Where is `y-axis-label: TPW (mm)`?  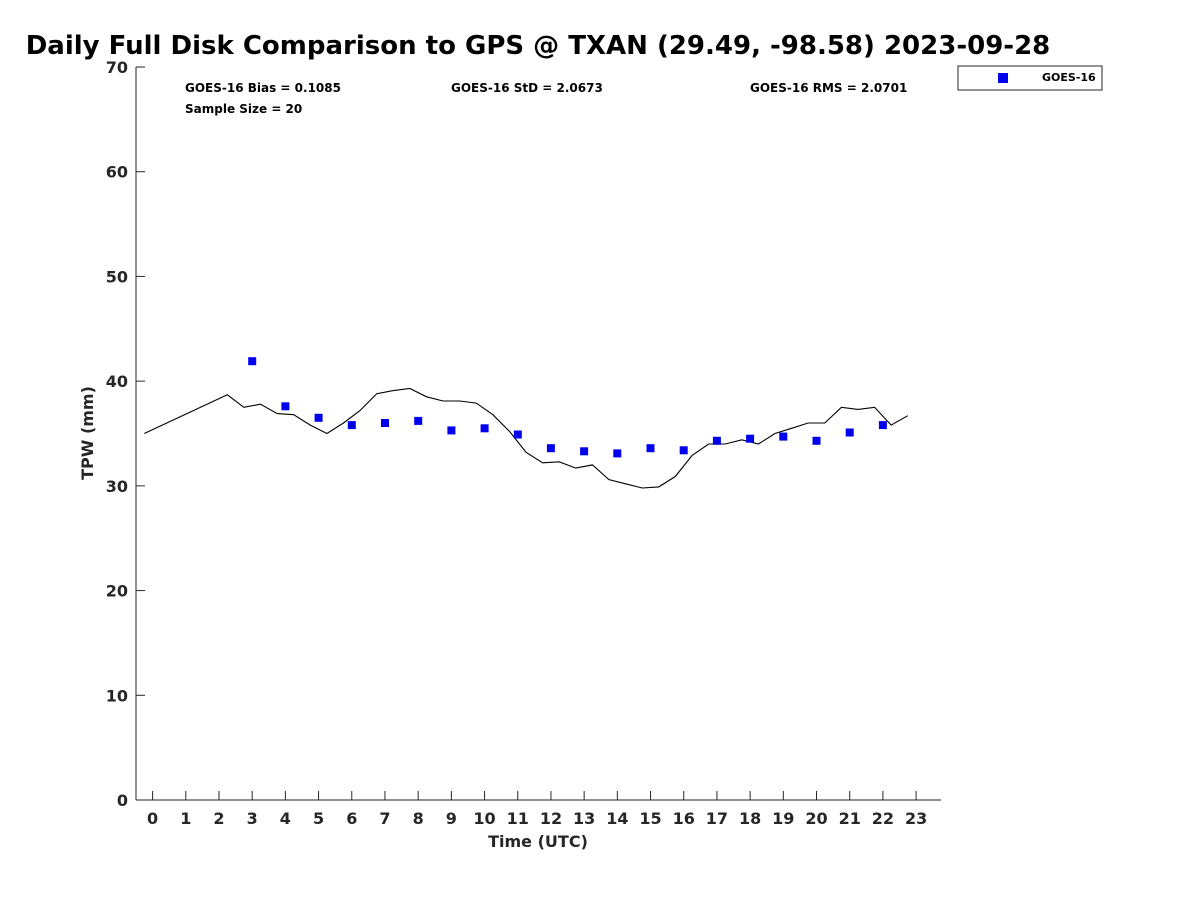
y-axis-label: TPW (mm) is located at coordinates (87, 433).